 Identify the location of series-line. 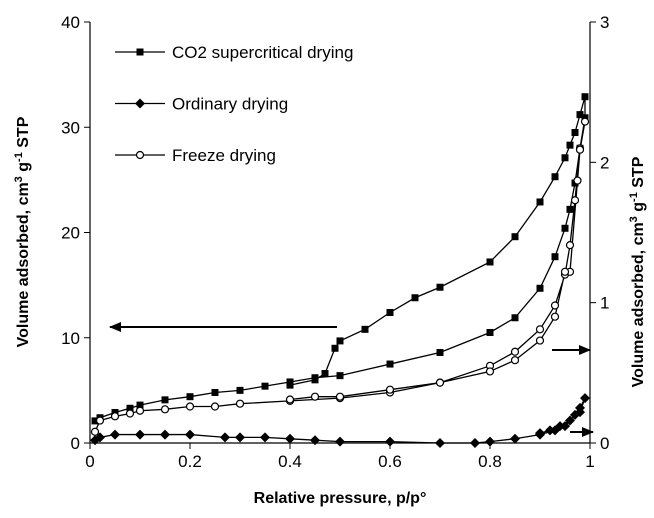
(340, 420).